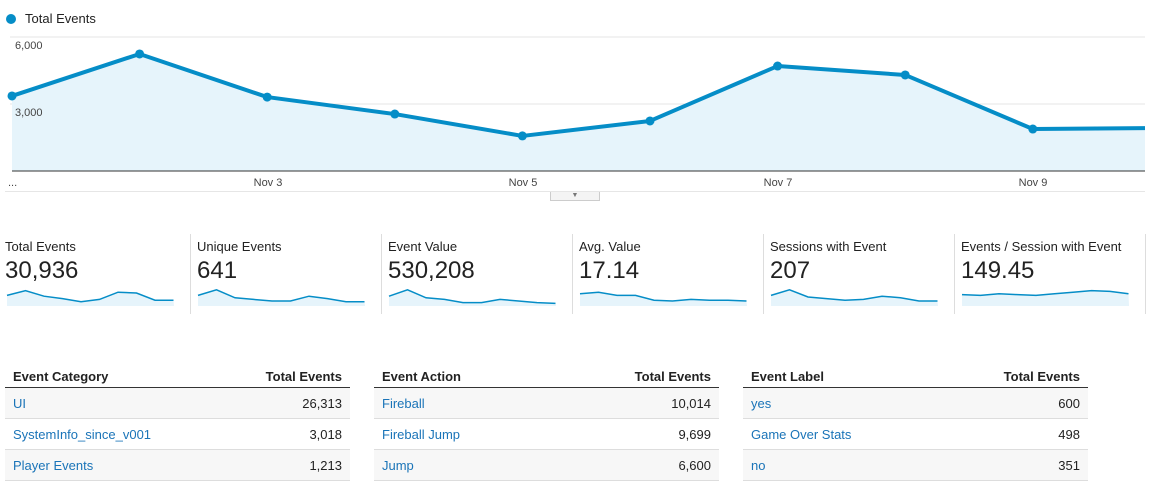 This screenshot has height=481, width=1152. Describe the element at coordinates (523, 183) in the screenshot. I see `x-tick-label: Nov 5` at that location.